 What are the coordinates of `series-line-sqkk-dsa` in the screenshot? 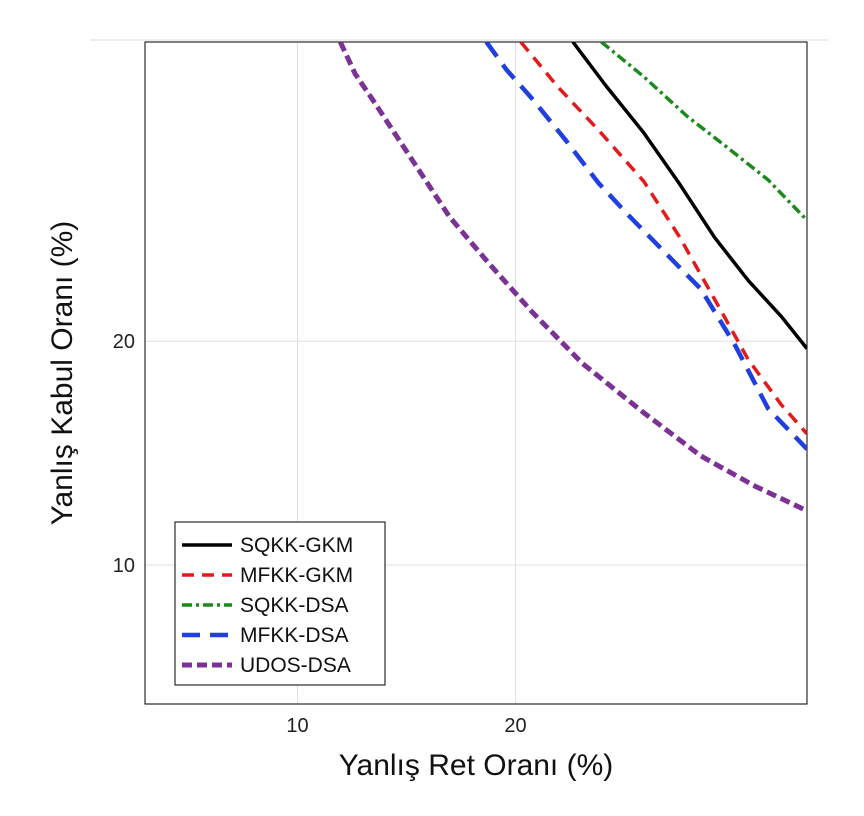 It's located at (703, 132).